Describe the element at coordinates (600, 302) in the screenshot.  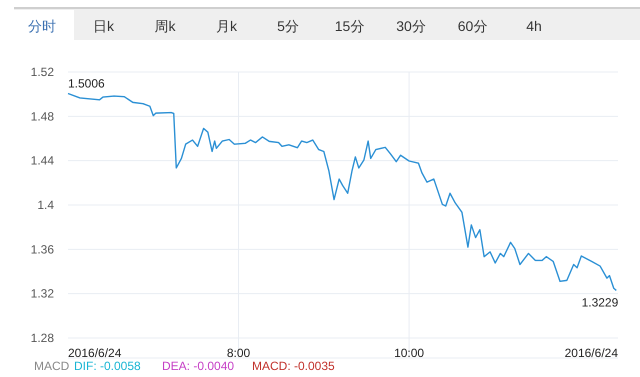
I see `annotation: 1.3229` at that location.